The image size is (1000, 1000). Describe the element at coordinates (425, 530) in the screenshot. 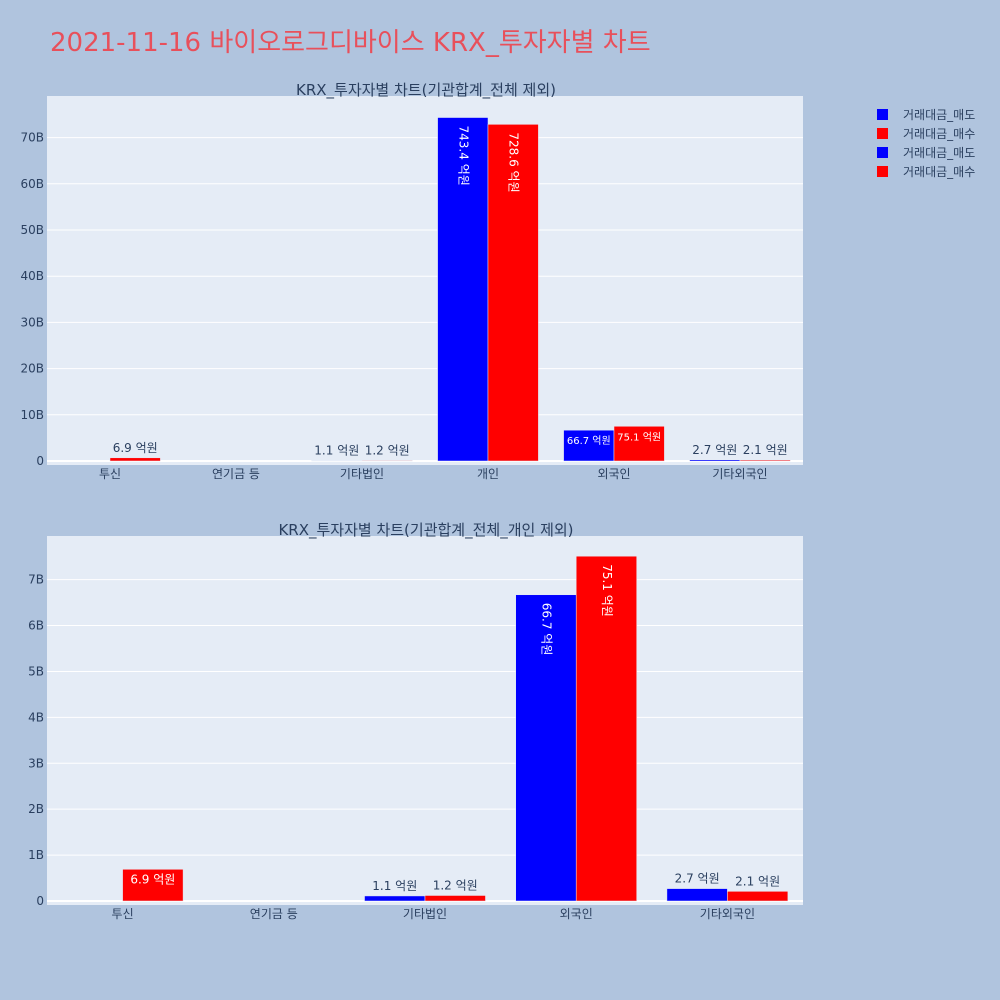

I see `chart-title: KRX_투자자별 차트(기관합계_전체_개인 제외)` at that location.